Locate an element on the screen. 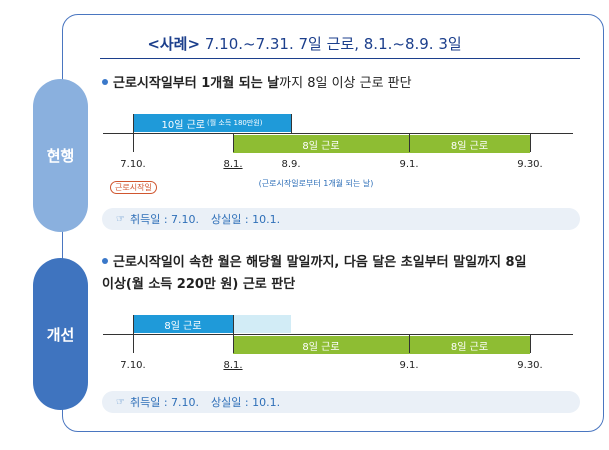 Image resolution: width=609 pixels, height=450 pixels. current-bar-second-period: 8일 근로 is located at coordinates (321, 144).